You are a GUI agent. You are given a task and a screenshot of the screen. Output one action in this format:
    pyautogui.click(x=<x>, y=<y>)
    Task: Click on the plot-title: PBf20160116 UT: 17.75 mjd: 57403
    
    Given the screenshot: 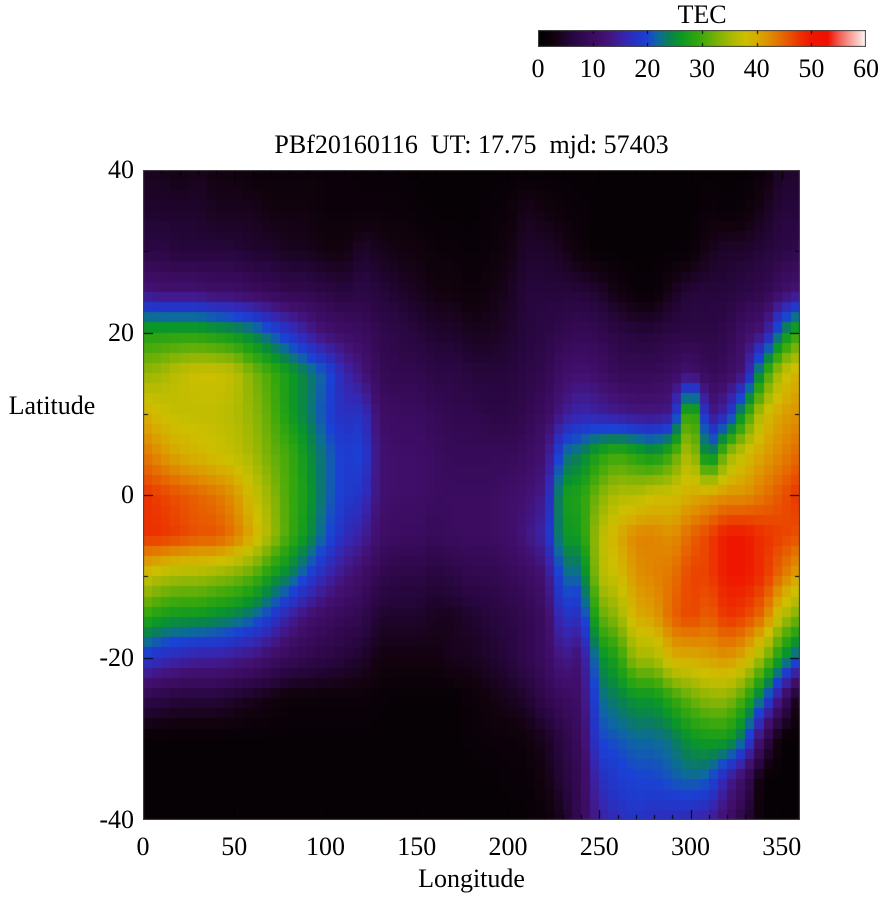 What is the action you would take?
    pyautogui.click(x=471, y=144)
    